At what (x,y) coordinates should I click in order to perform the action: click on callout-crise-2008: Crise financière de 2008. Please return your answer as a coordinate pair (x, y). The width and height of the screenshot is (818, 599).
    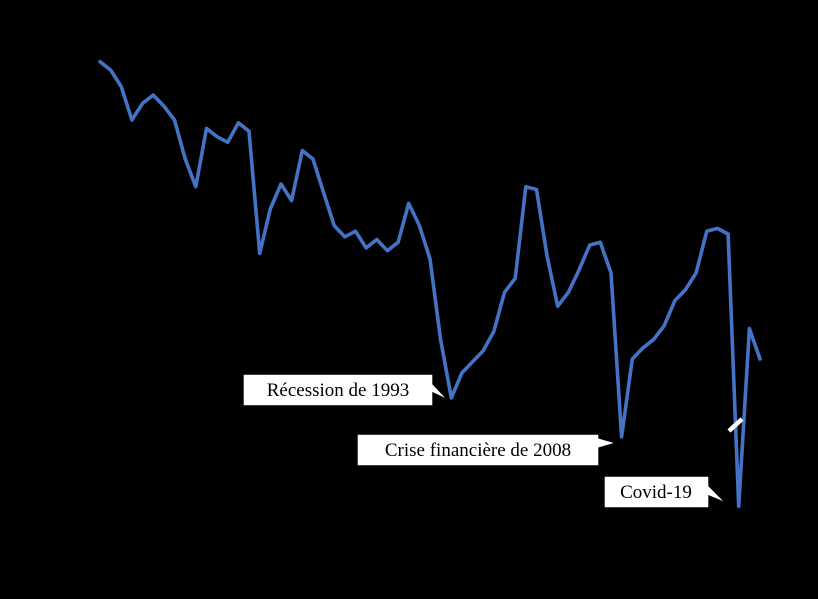
    Looking at the image, I should click on (487, 450).